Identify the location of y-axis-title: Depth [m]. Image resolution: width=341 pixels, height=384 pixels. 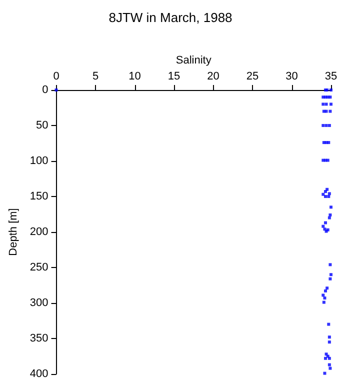
(14, 232).